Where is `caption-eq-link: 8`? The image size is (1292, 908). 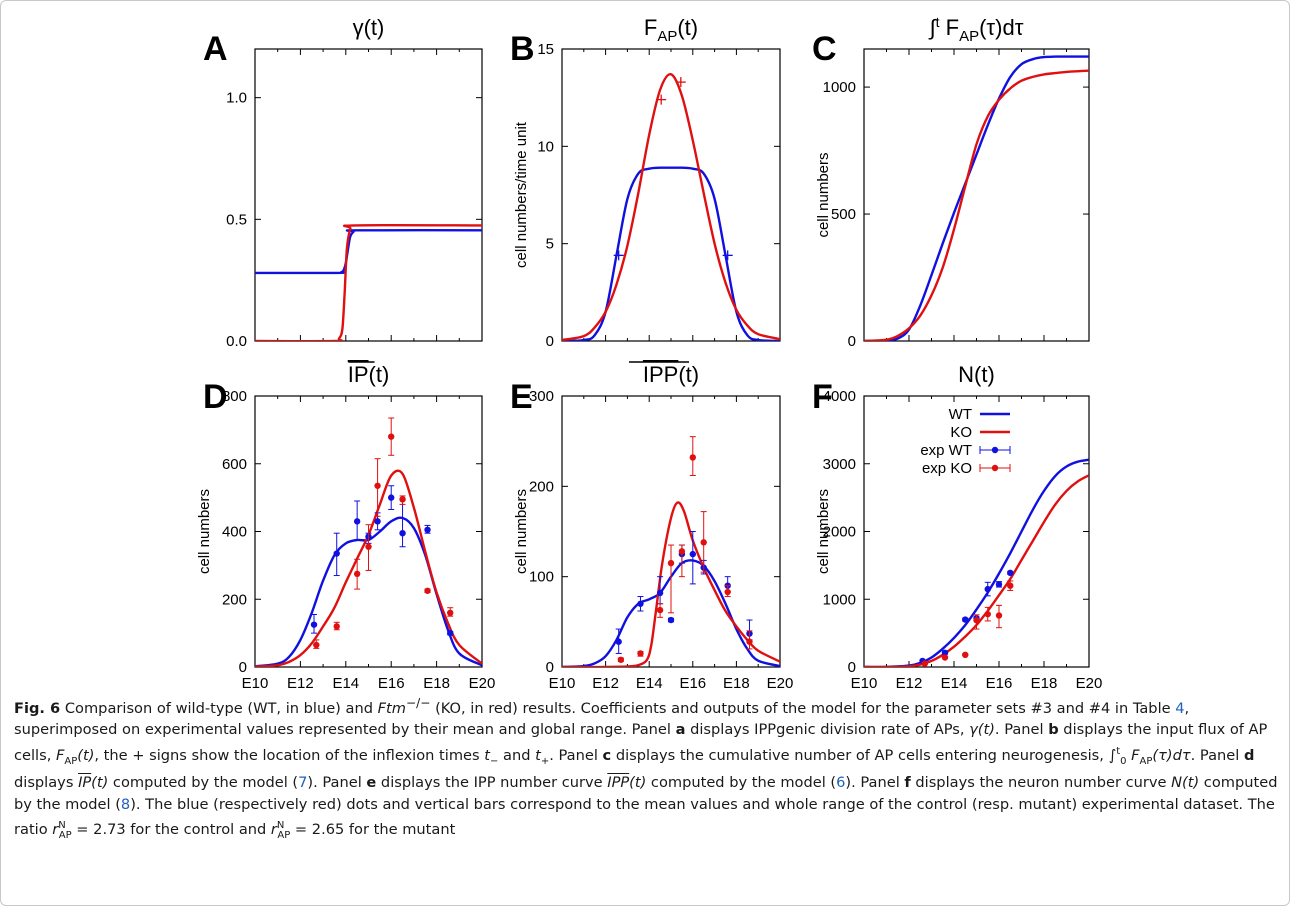
caption-eq-link: 8 is located at coordinates (125, 804).